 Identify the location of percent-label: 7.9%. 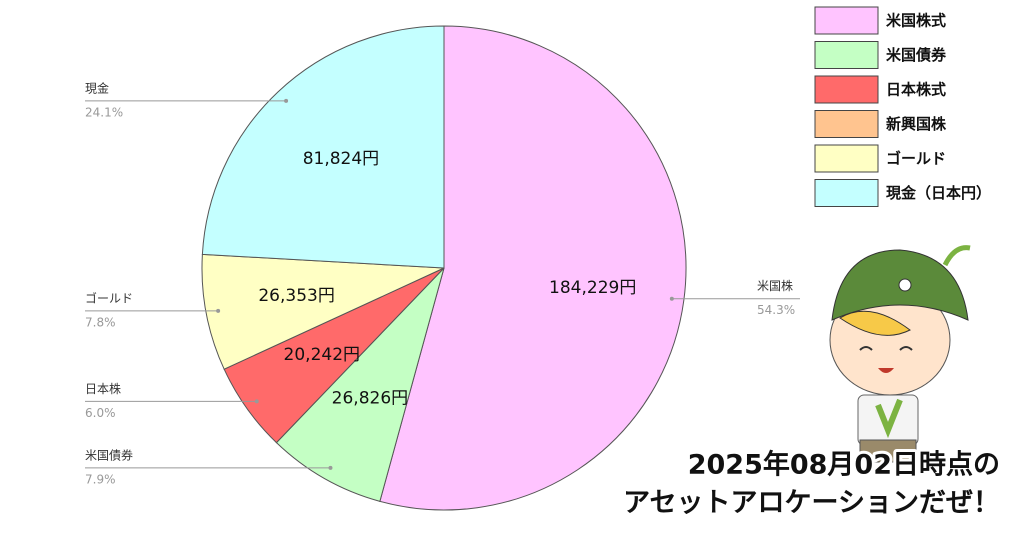
(100, 479).